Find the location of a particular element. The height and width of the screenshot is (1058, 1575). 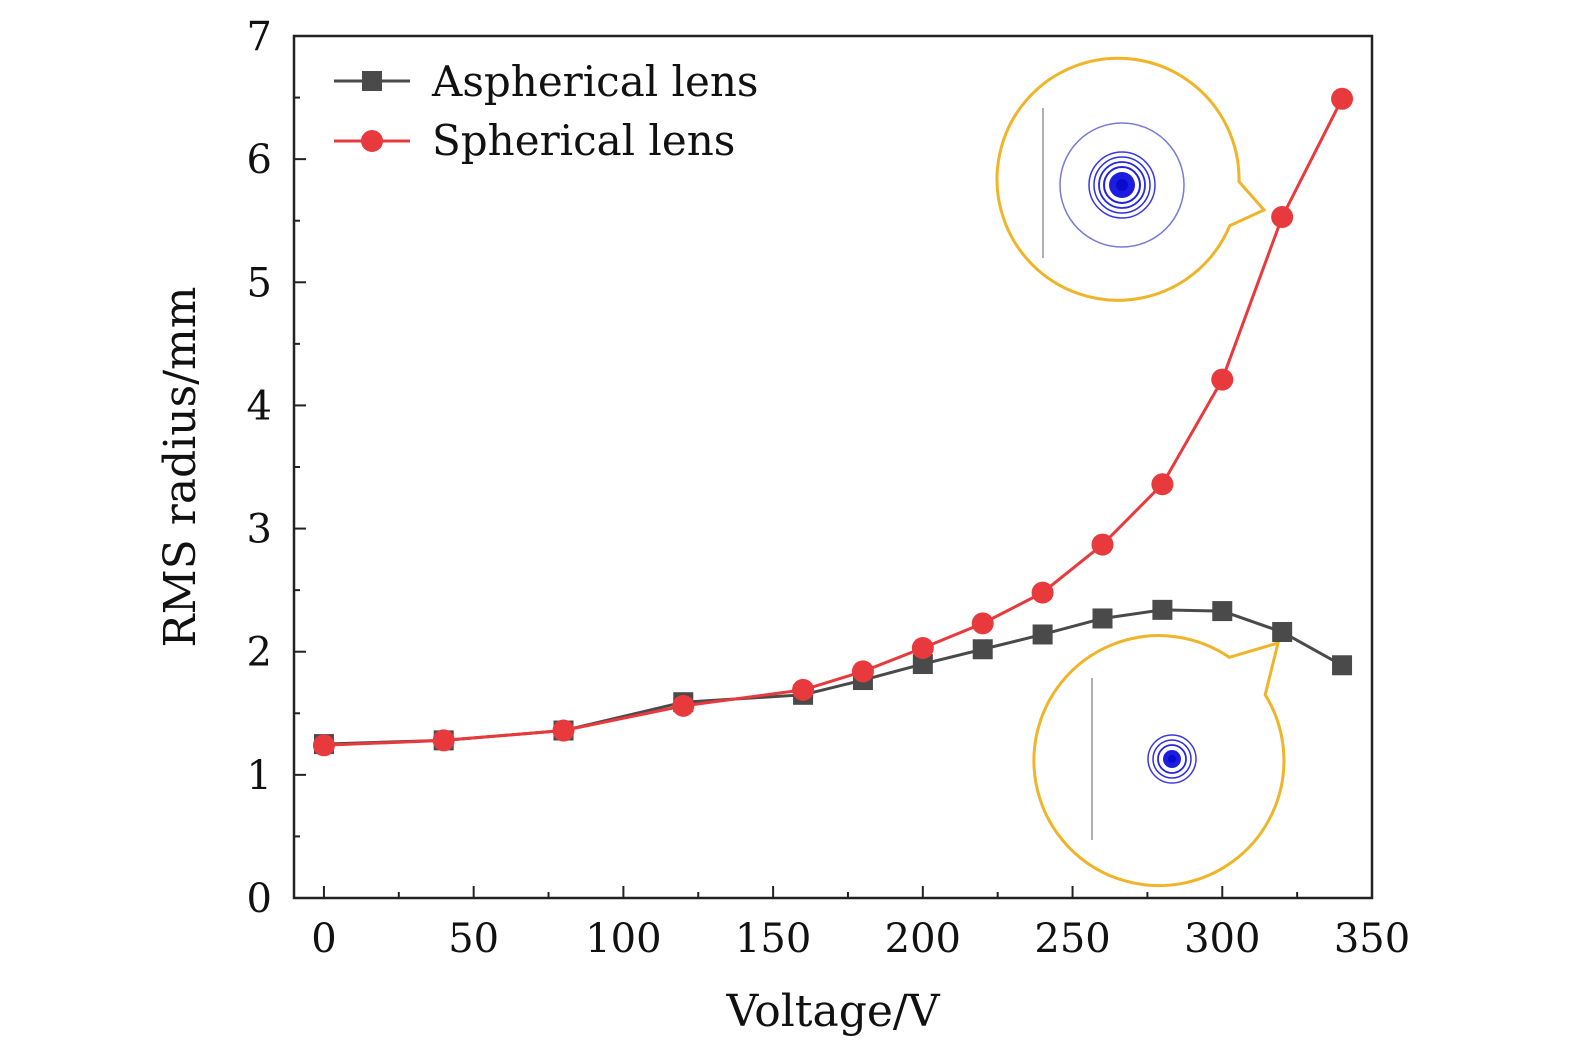

spherical-spot-icon is located at coordinates (1122, 185).